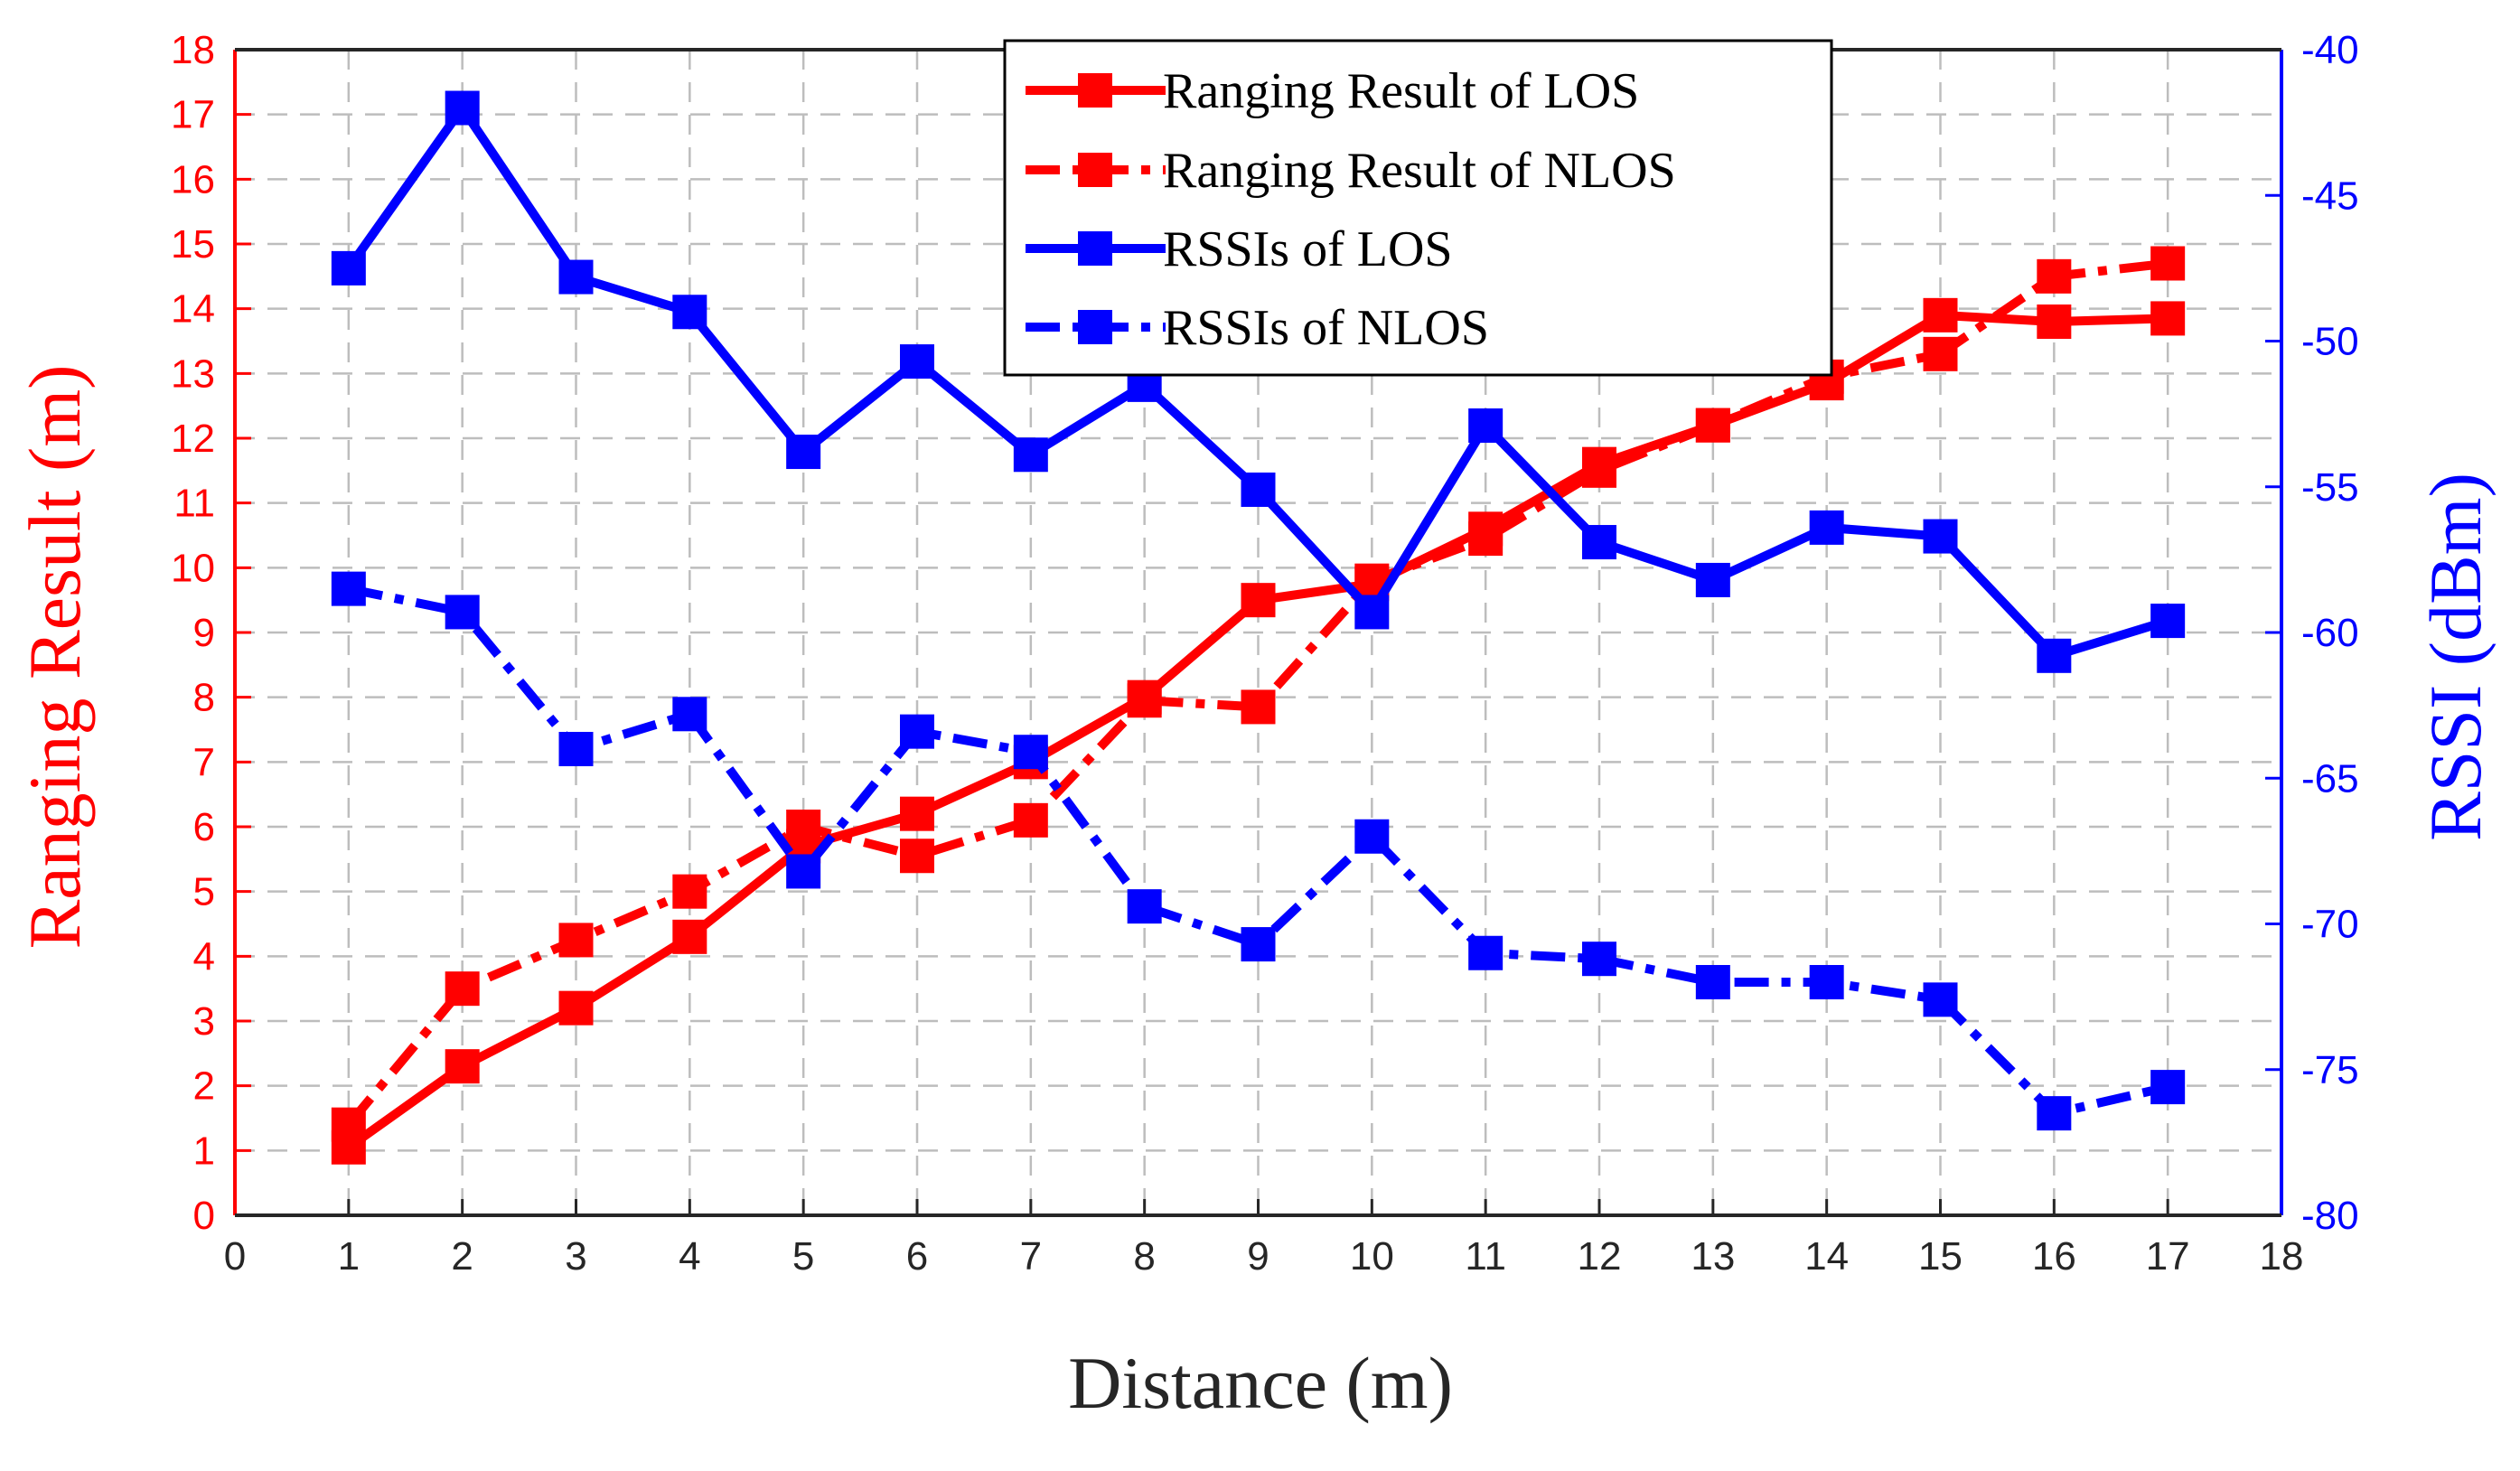 The height and width of the screenshot is (1471, 2520). I want to click on y-left-tick-label: 15, so click(193, 244).